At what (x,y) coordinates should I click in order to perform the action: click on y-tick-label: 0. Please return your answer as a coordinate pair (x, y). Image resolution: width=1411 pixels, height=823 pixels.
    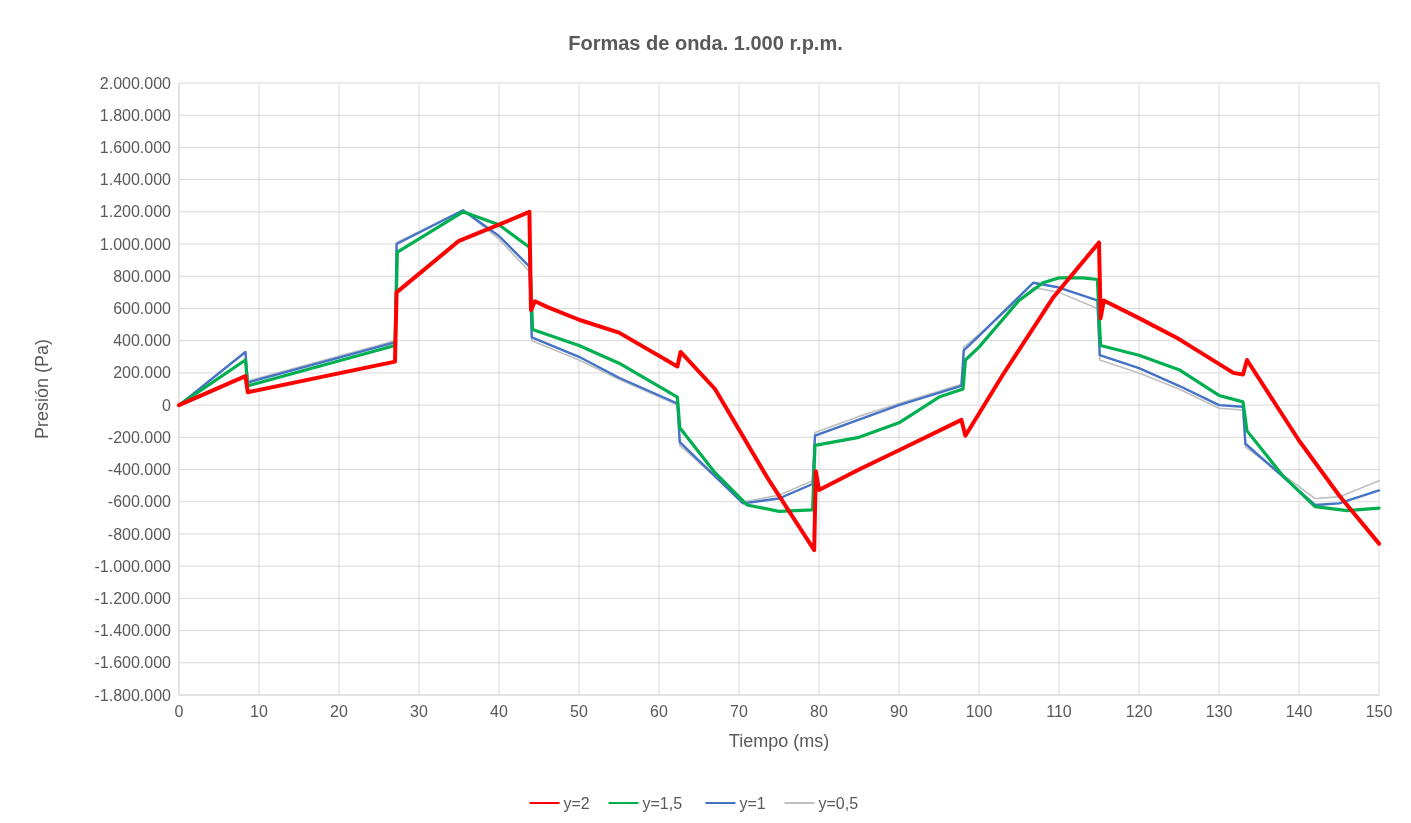
    Looking at the image, I should click on (167, 405).